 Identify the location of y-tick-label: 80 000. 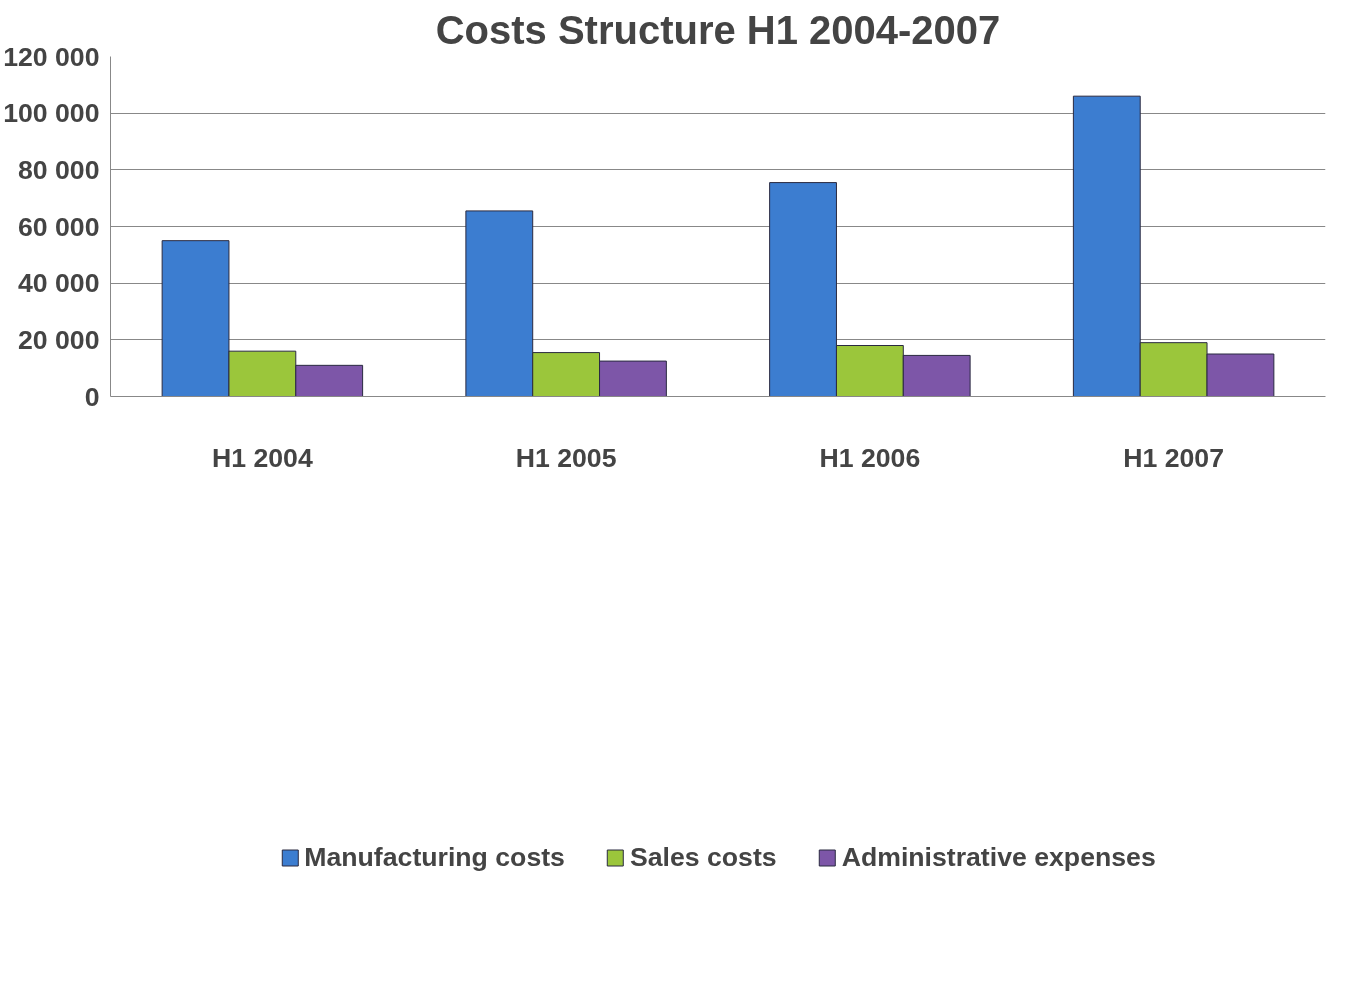
(58, 169).